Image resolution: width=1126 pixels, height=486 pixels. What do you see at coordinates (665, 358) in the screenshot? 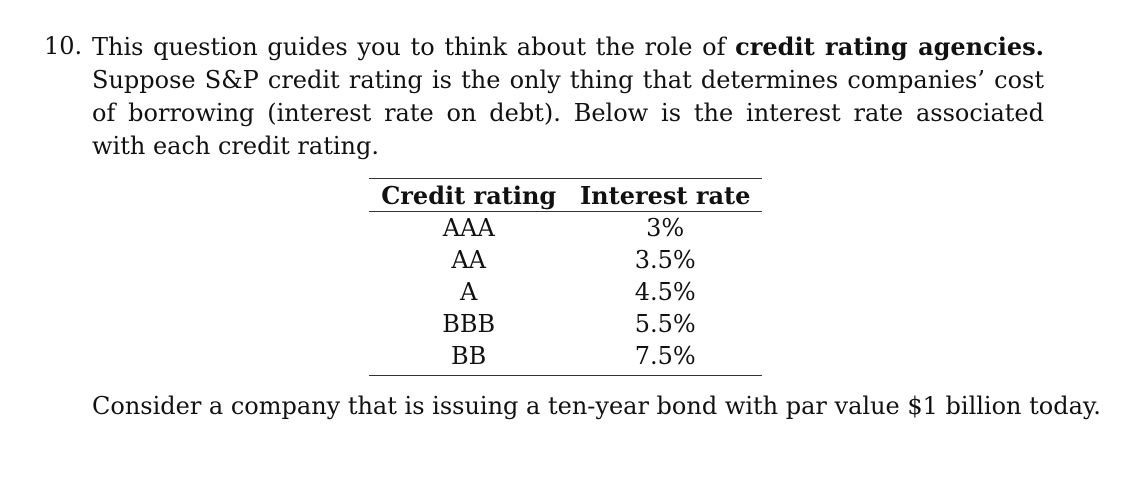
I see `cell-rate: 7.5%` at bounding box center [665, 358].